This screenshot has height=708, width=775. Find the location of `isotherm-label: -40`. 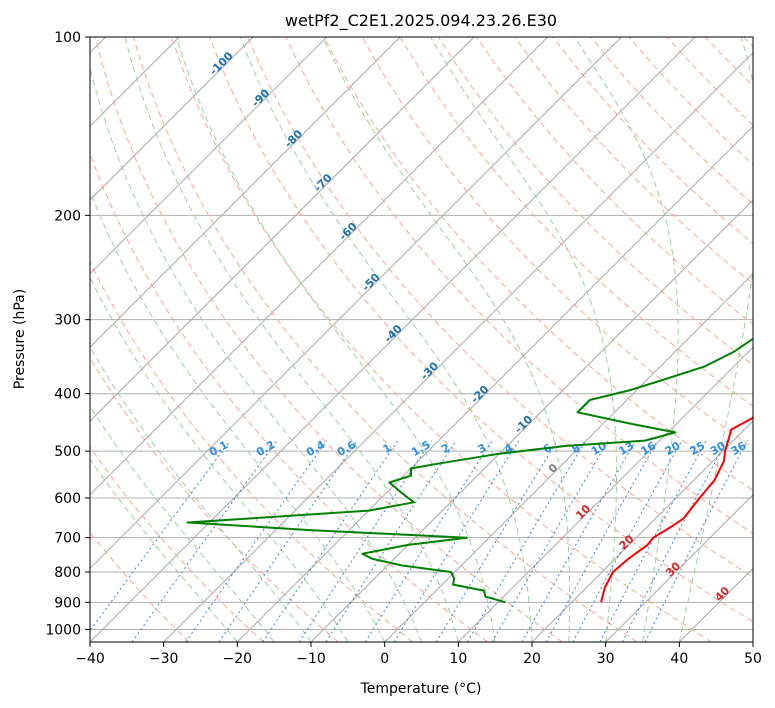

isotherm-label: -40 is located at coordinates (393, 333).